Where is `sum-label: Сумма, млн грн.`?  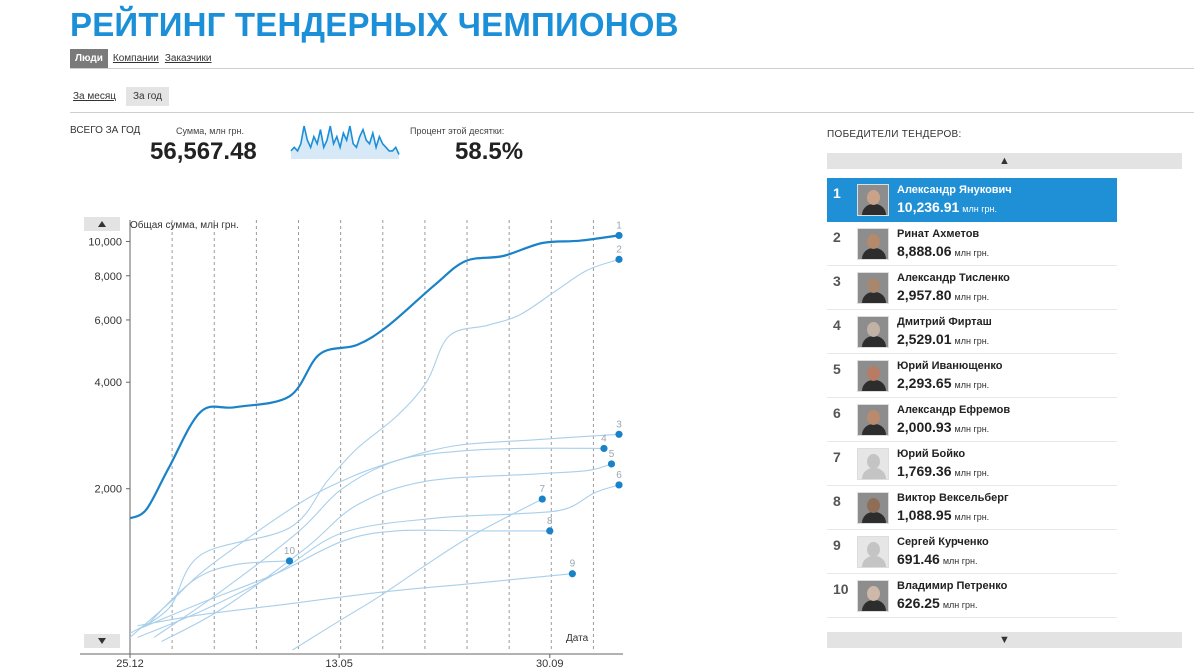 sum-label: Сумма, млн грн. is located at coordinates (210, 131).